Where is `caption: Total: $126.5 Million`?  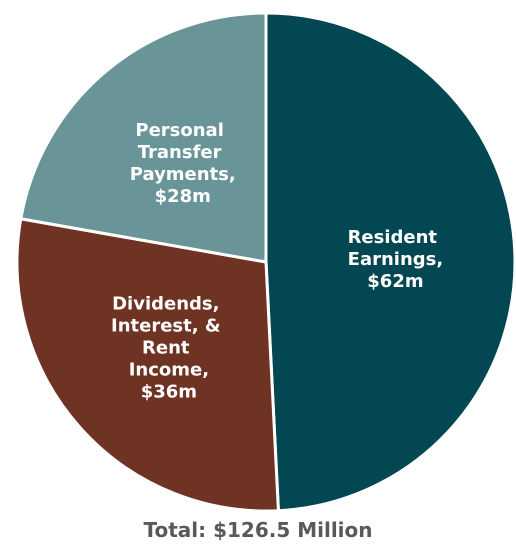
caption: Total: $126.5 Million is located at coordinates (257, 530).